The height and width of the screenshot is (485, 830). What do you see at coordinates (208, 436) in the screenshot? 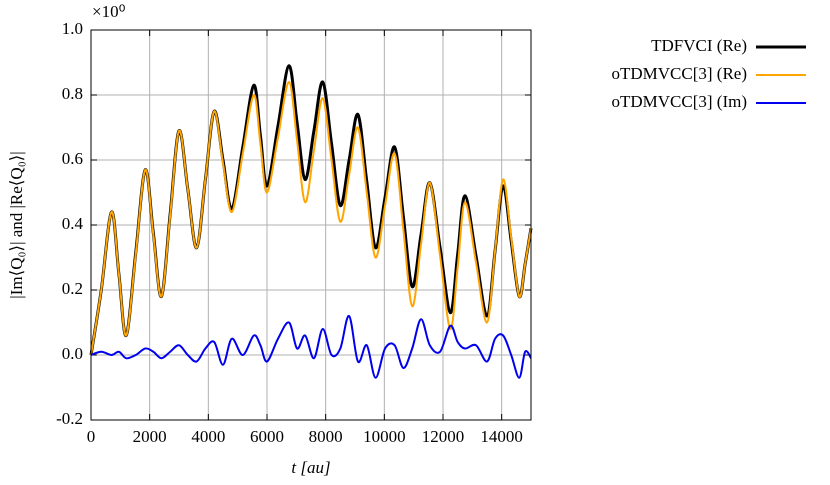
I see `x-tick-label: 4000` at bounding box center [208, 436].